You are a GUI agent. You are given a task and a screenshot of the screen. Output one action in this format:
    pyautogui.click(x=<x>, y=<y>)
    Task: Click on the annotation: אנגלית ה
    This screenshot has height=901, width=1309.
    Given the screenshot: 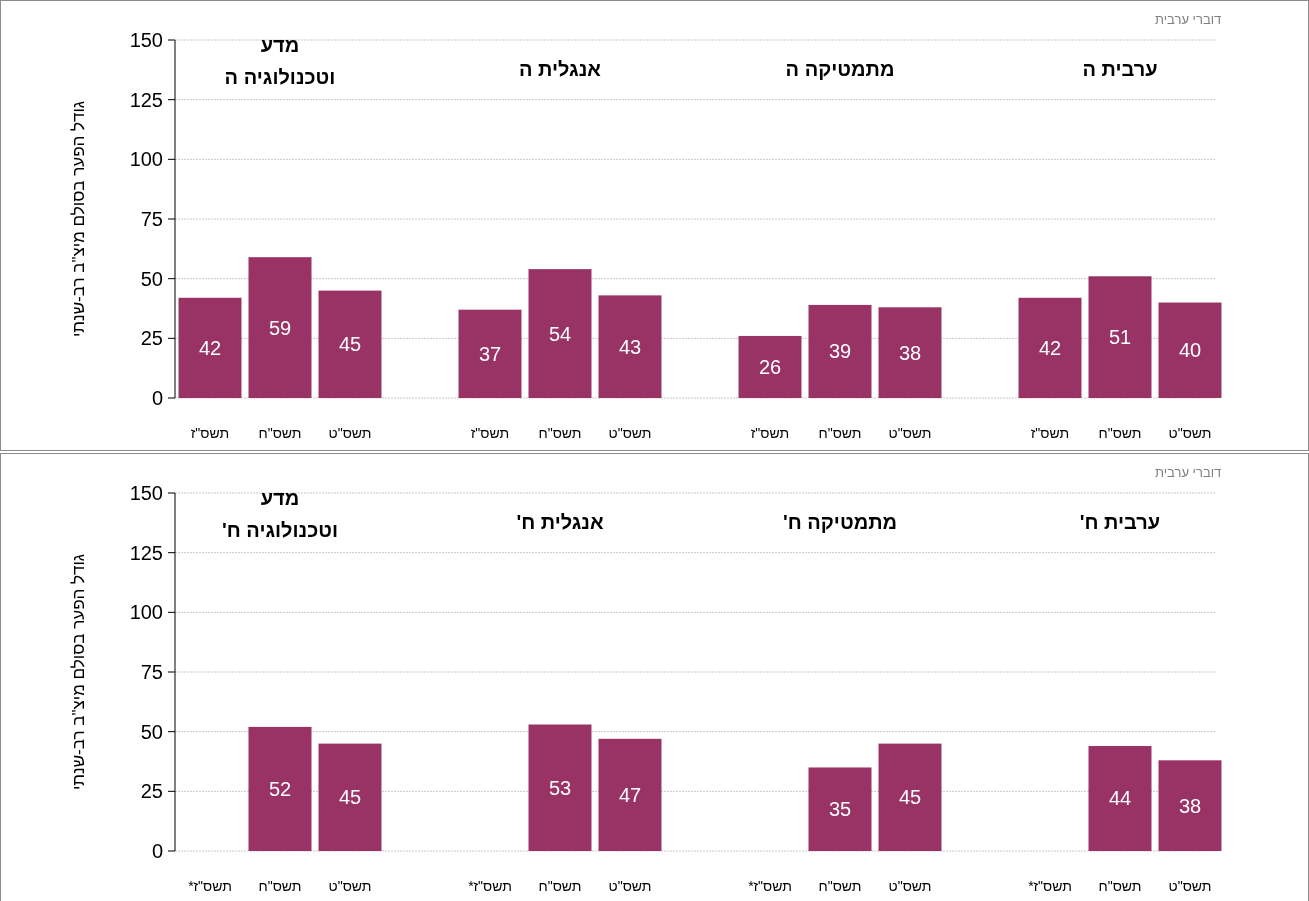 What is the action you would take?
    pyautogui.click(x=560, y=69)
    